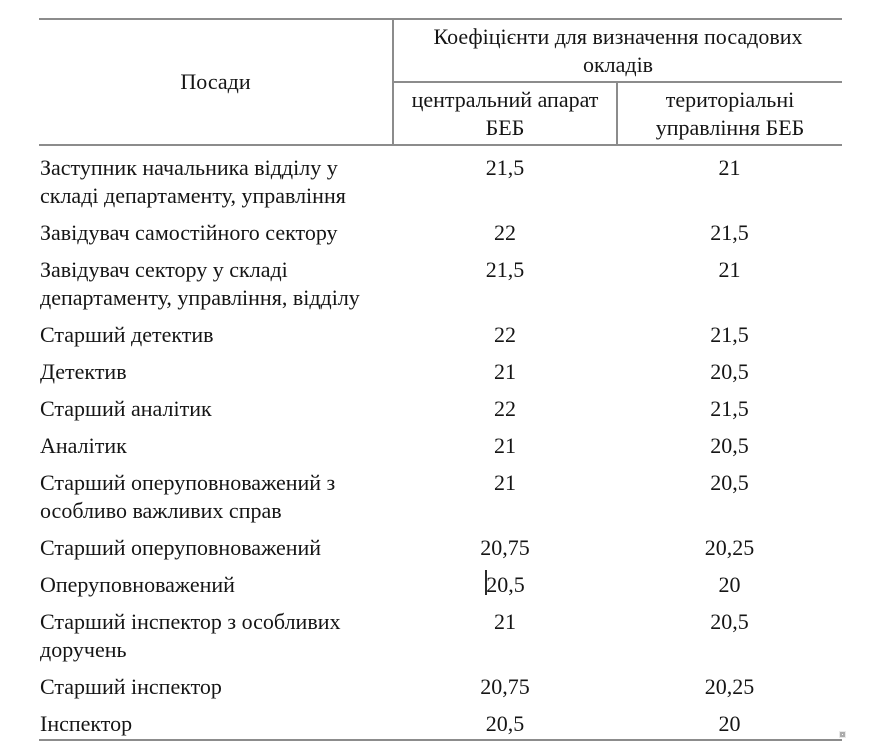  Describe the element at coordinates (126, 408) in the screenshot. I see `position-cell: Старший аналітик` at that location.